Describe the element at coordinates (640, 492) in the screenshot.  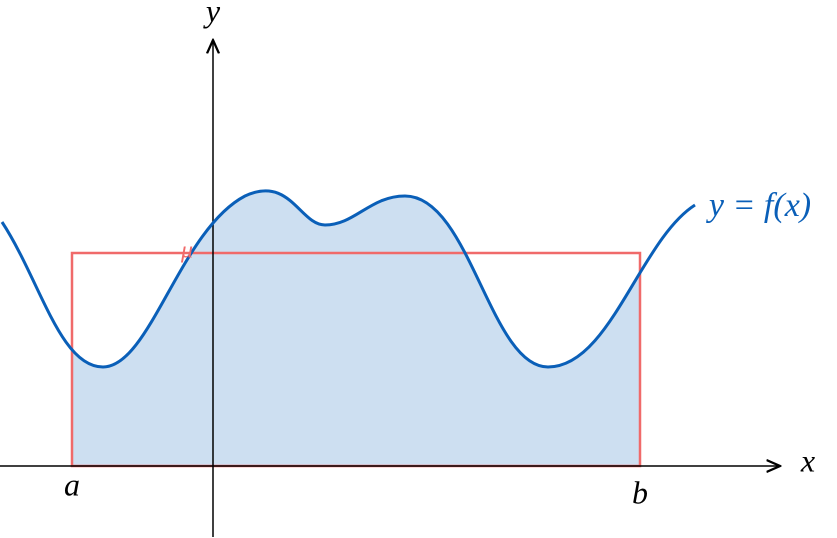
I see `bound-b: b` at that location.